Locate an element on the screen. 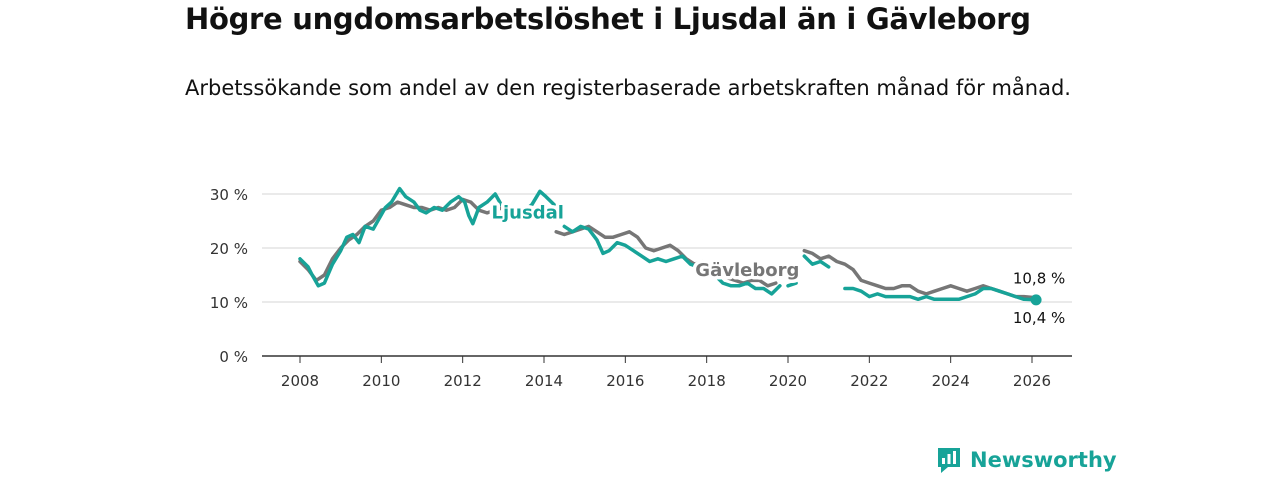 The width and height of the screenshot is (1280, 480). series-label-gavleborg: Gävleborg is located at coordinates (747, 270).